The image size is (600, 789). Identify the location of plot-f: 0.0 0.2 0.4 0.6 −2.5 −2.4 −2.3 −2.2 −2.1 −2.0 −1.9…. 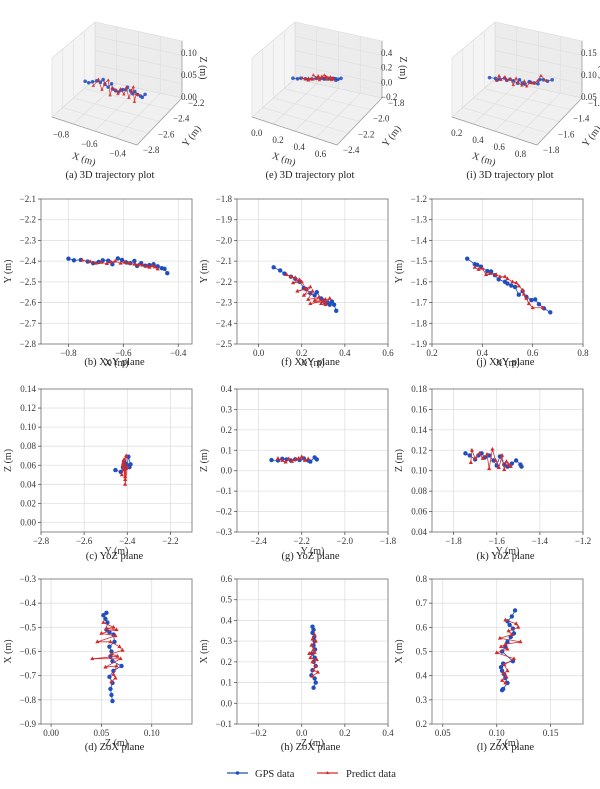
(296, 281).